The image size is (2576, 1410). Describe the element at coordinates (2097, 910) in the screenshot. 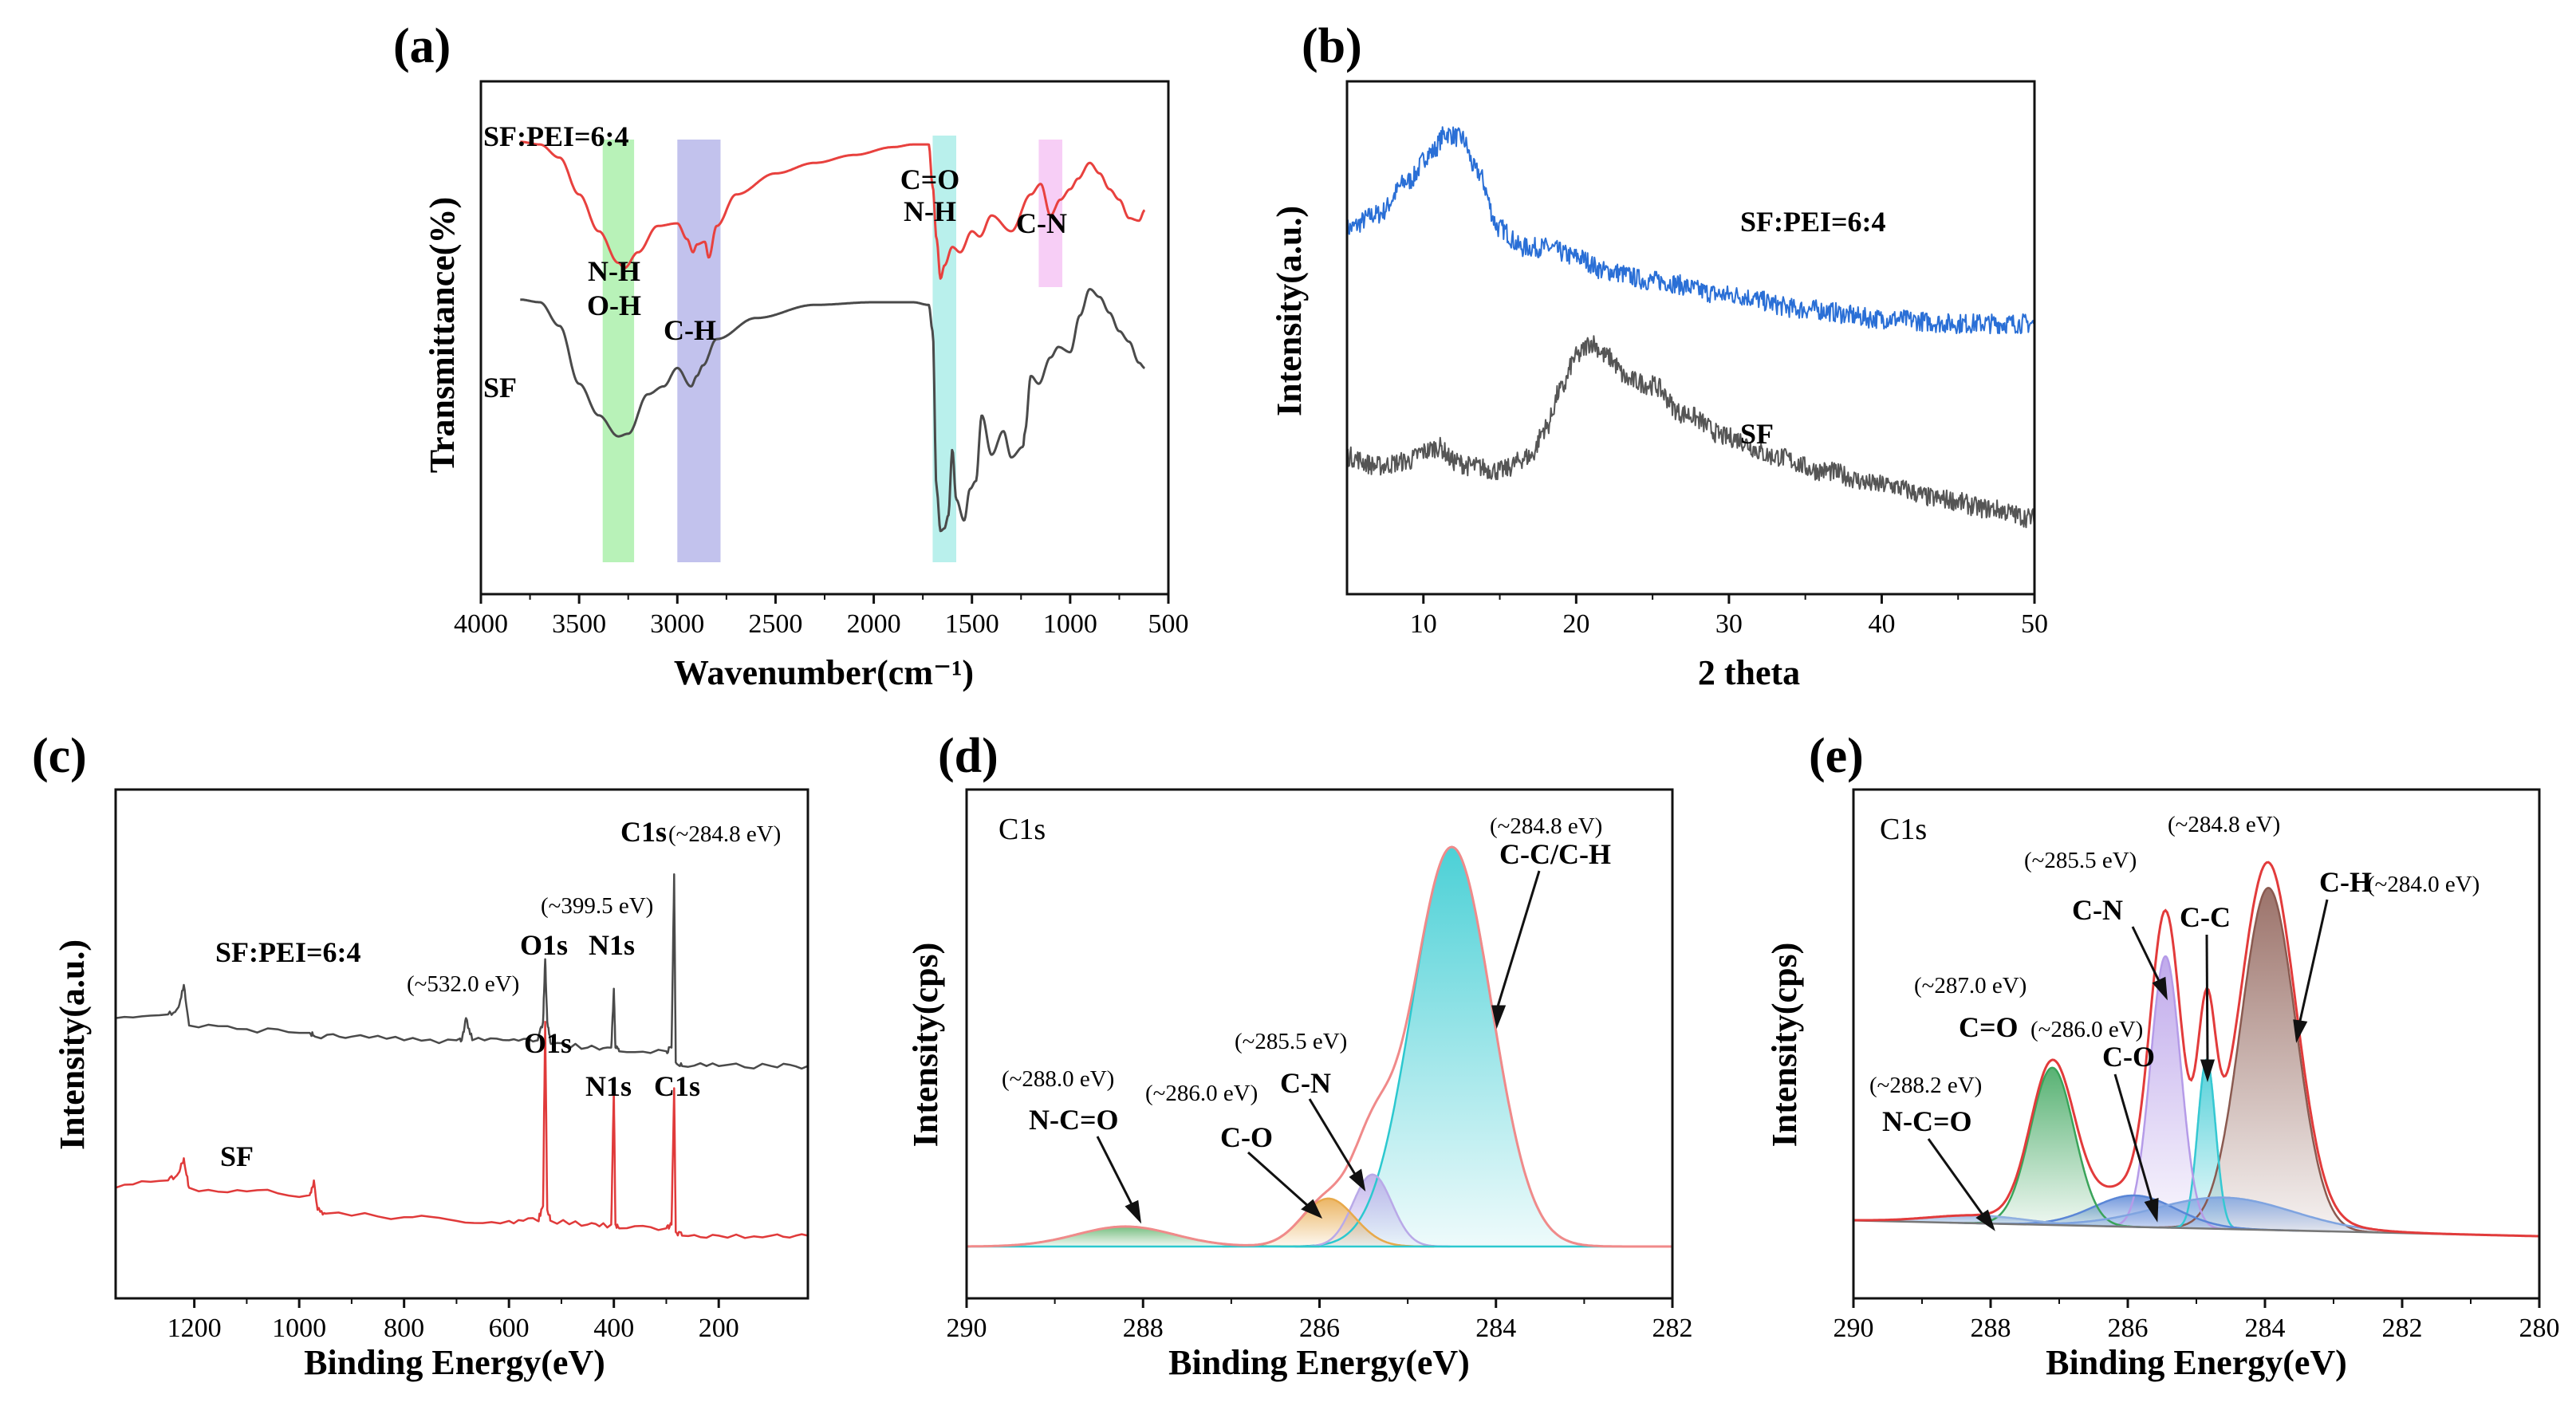

I see `peak-label-e-cn: C-N` at that location.